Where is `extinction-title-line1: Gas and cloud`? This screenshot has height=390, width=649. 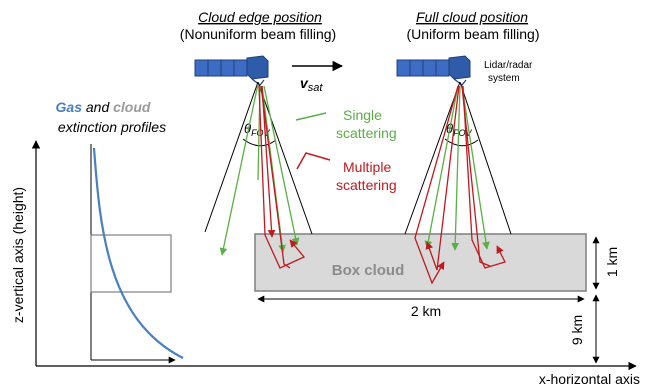
extinction-title-line1: Gas and cloud is located at coordinates (103, 107).